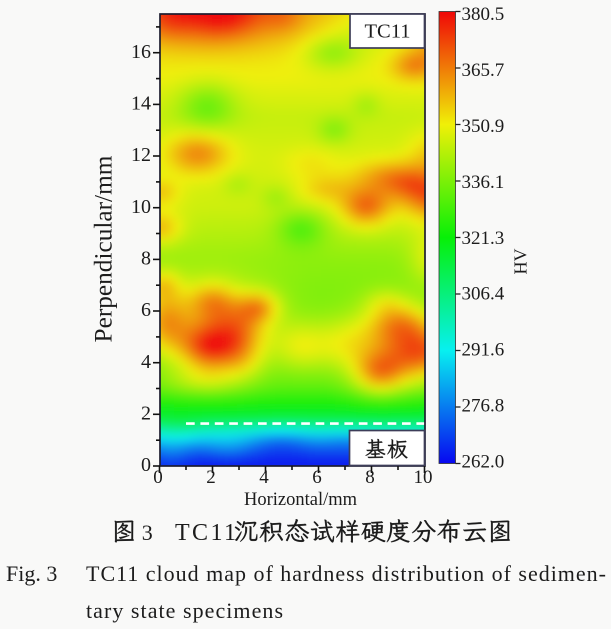 This screenshot has width=611, height=629. Describe the element at coordinates (483, 294) in the screenshot. I see `svg-text: 306.4` at that location.